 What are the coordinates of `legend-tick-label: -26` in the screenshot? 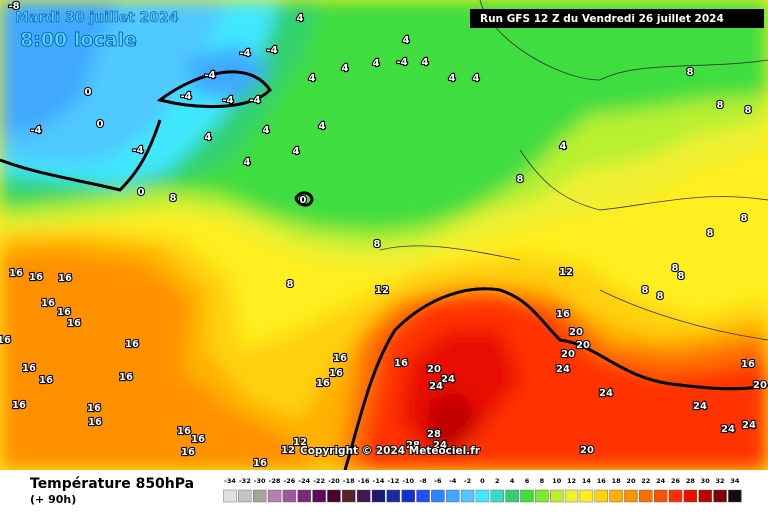 It's located at (290, 481).